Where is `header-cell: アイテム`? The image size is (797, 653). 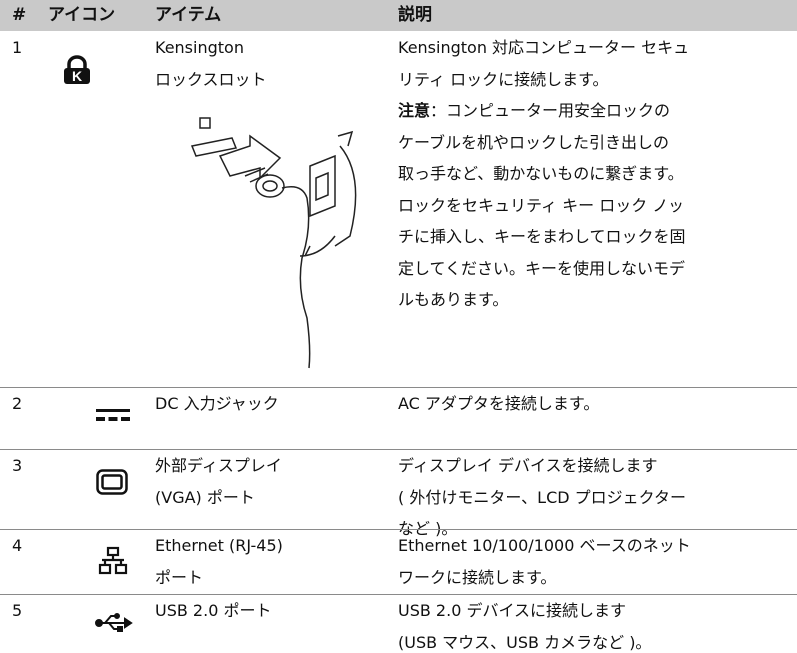 header-cell: アイテム is located at coordinates (188, 15).